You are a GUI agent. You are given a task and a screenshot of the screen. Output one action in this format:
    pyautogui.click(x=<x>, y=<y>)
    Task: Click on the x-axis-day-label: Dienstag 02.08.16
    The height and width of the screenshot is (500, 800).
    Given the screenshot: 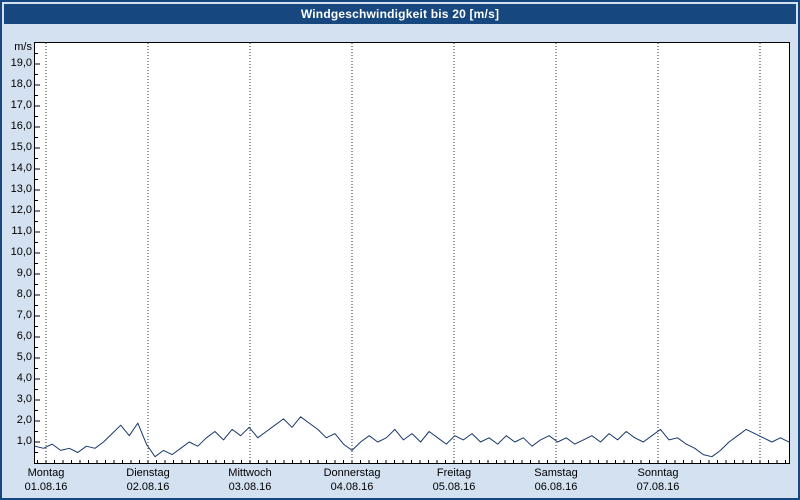 What is the action you would take?
    pyautogui.click(x=148, y=480)
    